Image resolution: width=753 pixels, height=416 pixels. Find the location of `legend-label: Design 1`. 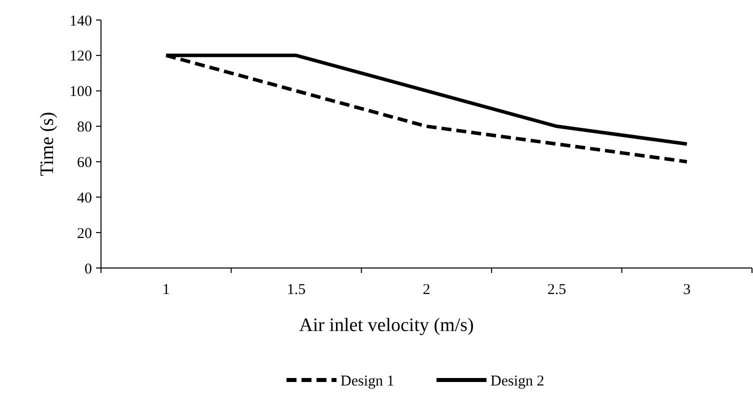

legend-label: Design 1 is located at coordinates (367, 381).